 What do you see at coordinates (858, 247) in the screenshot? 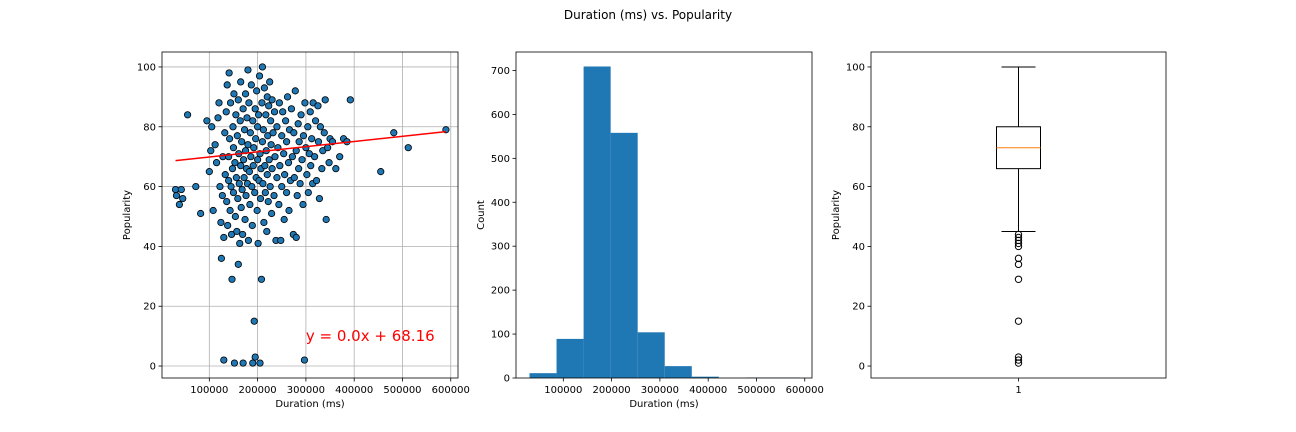
I see `boxplot-ytick-label: 40` at bounding box center [858, 247].